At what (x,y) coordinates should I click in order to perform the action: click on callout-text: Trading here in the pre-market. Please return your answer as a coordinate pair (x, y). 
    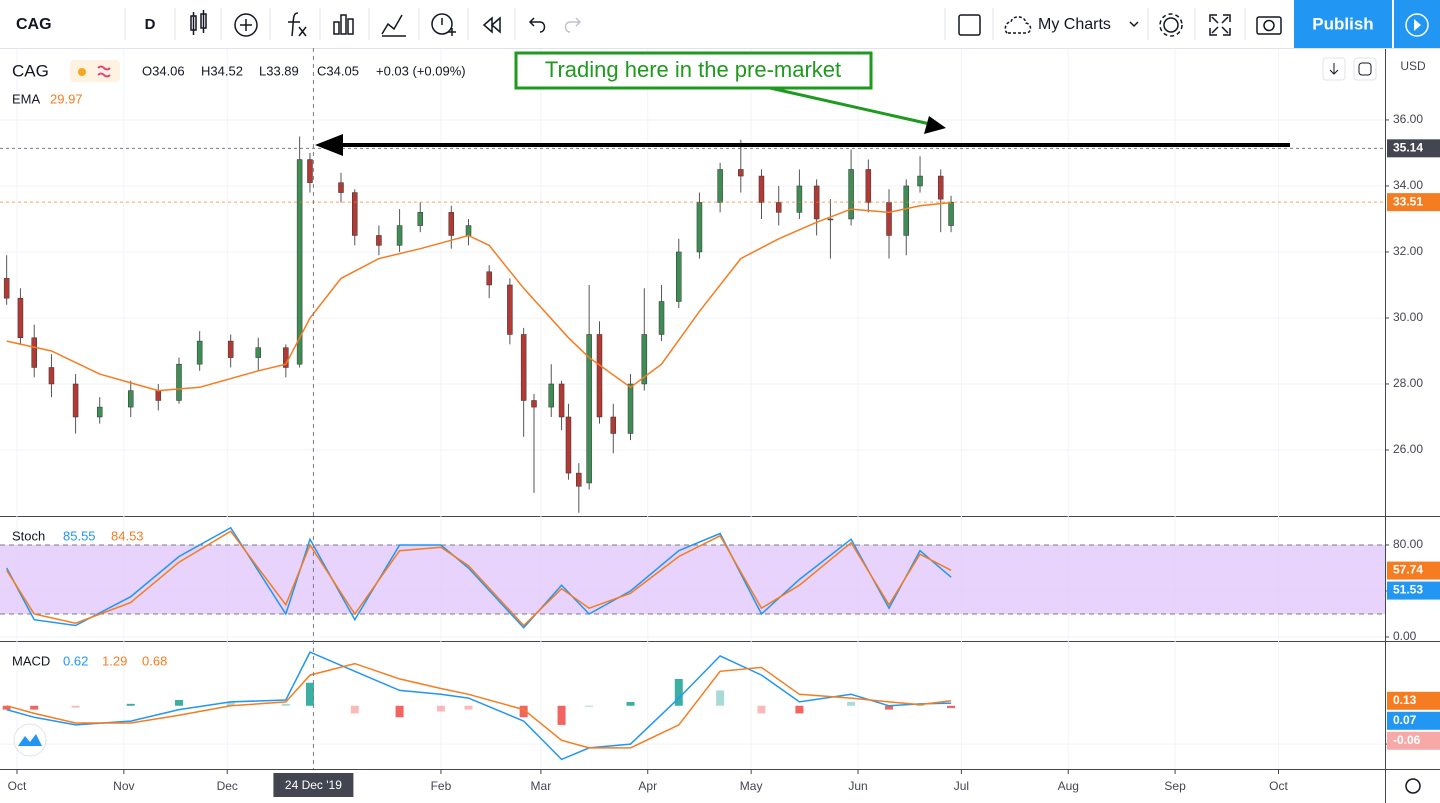
    Looking at the image, I should click on (693, 69).